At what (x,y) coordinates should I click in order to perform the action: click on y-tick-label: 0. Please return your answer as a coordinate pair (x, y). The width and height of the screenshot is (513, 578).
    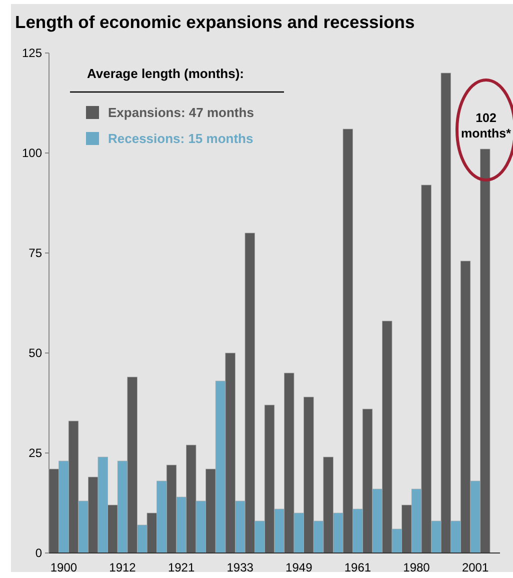
    Looking at the image, I should click on (38, 553).